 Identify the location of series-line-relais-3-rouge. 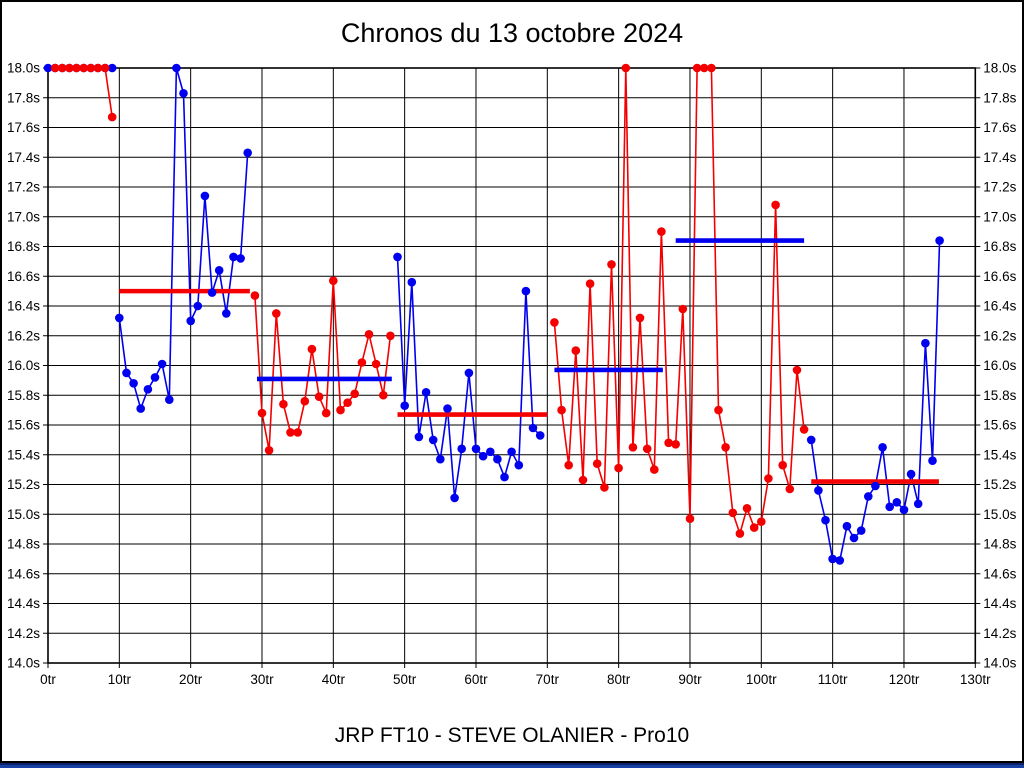
(323, 365).